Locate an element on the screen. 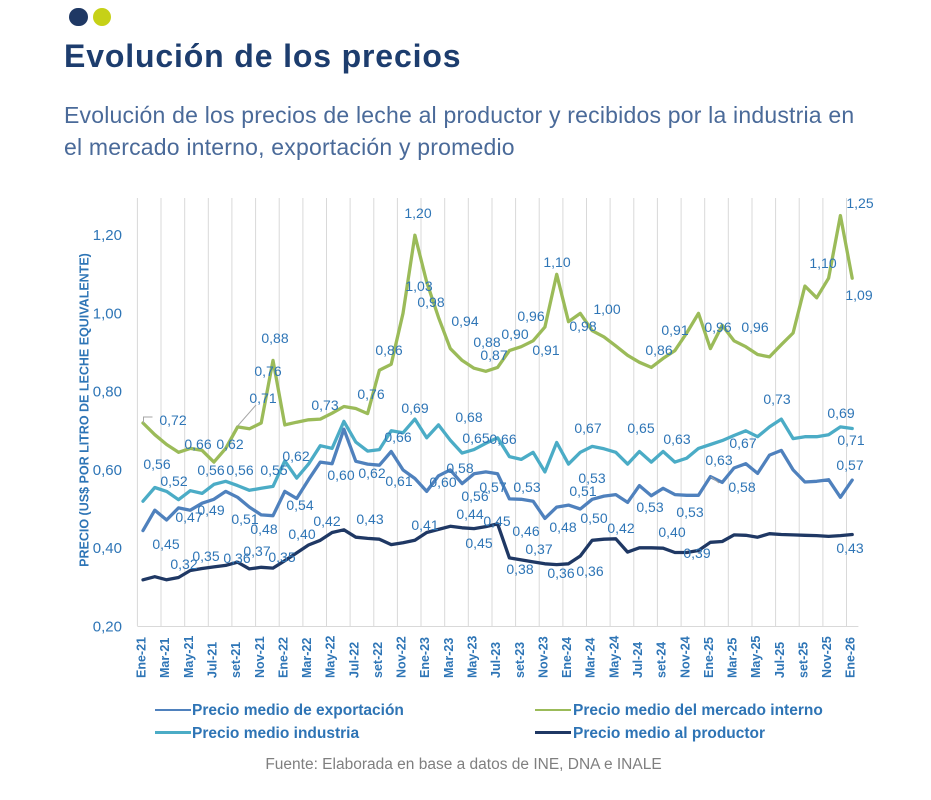 This screenshot has width=931, height=800. svg-text: Jul-22 is located at coordinates (354, 660).